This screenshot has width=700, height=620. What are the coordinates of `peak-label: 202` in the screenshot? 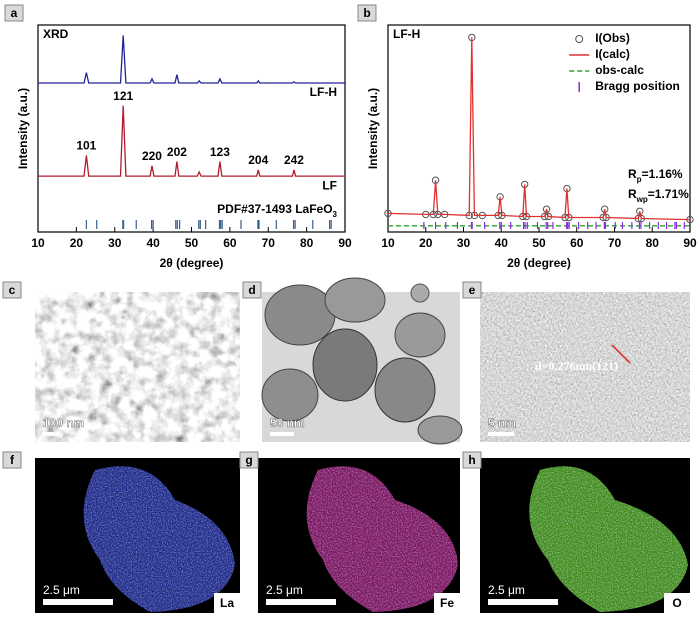 It's located at (177, 152).